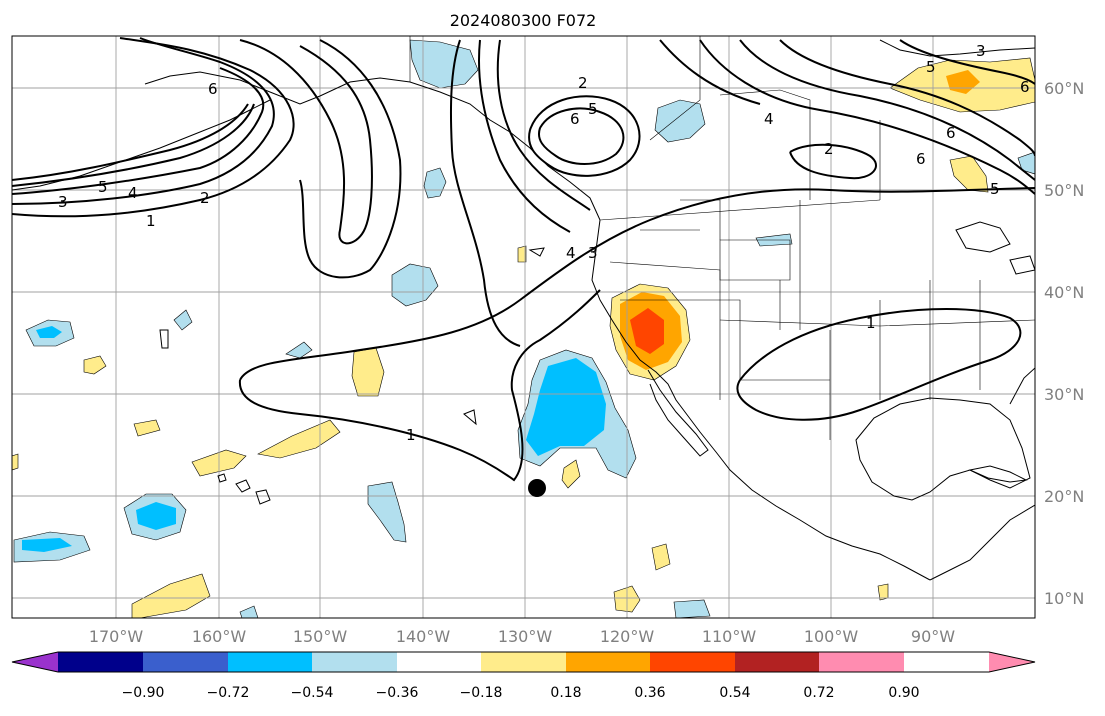  I want to click on longitude-label: 130°W, so click(525, 636).